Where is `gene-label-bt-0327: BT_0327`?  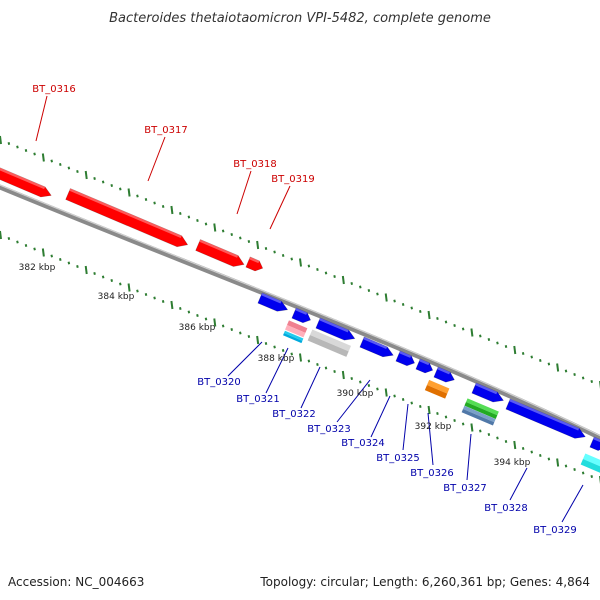 gene-label-bt-0327: BT_0327 is located at coordinates (464, 488).